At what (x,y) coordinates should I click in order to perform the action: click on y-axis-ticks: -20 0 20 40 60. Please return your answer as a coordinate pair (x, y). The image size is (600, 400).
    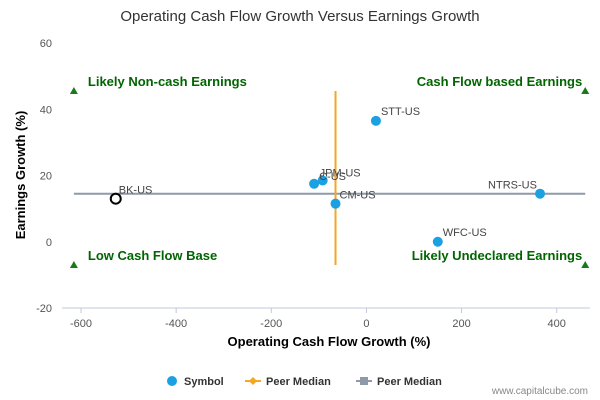
    Looking at the image, I should click on (44, 176).